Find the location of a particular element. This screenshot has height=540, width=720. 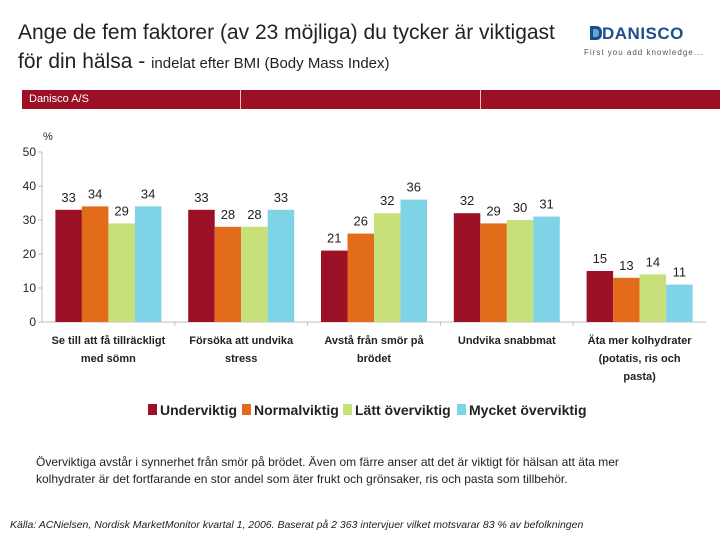

bar-value-label: 36 is located at coordinates (414, 187).